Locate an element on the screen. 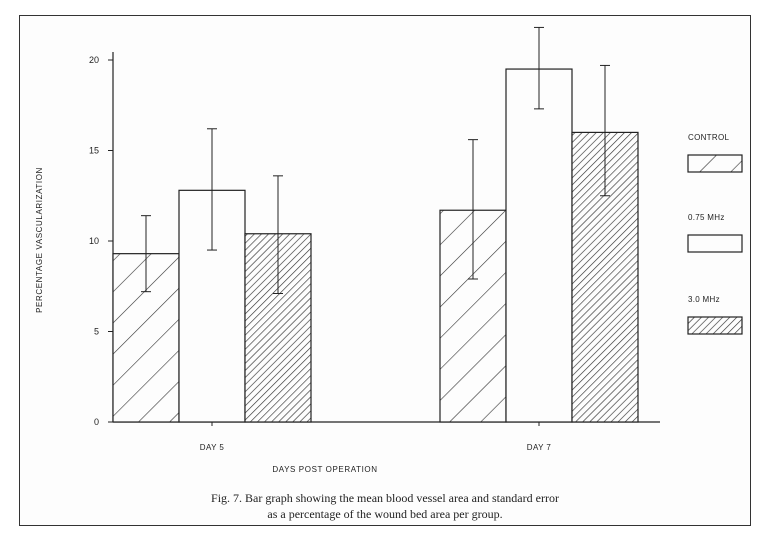 This screenshot has width=774, height=548. y-tick-label: 5 is located at coordinates (96, 332).